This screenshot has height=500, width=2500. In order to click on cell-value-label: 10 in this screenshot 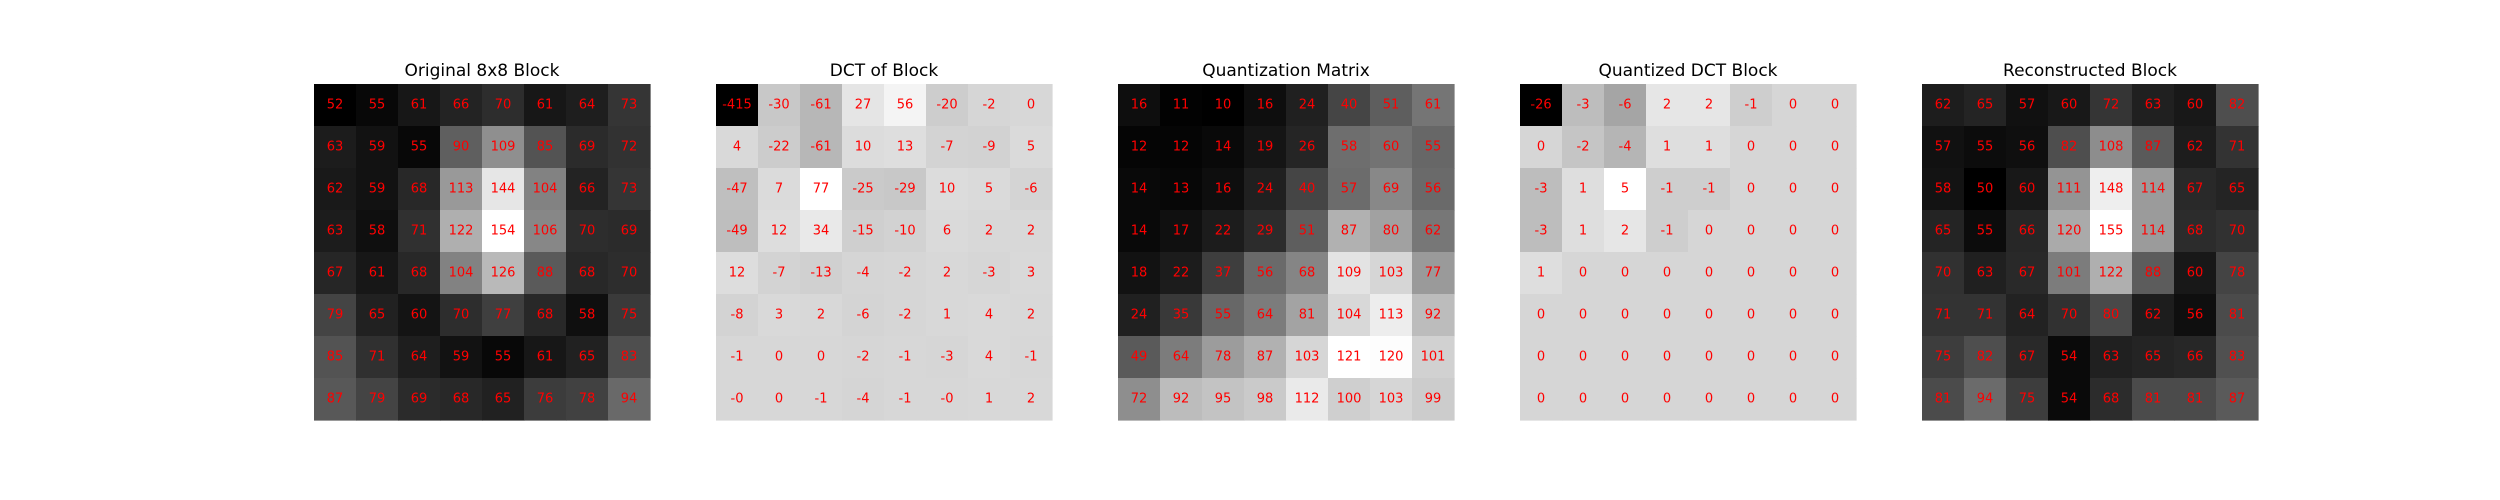, I will do `click(1223, 105)`.